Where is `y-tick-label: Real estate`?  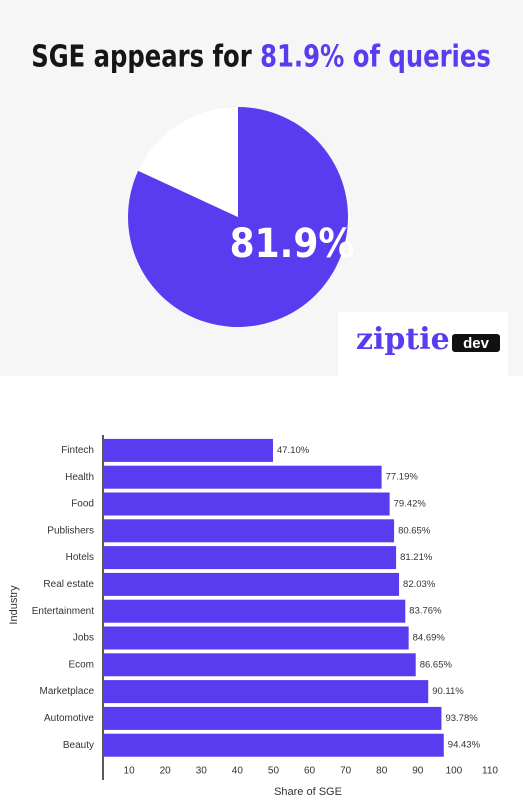
y-tick-label: Real estate is located at coordinates (68, 584).